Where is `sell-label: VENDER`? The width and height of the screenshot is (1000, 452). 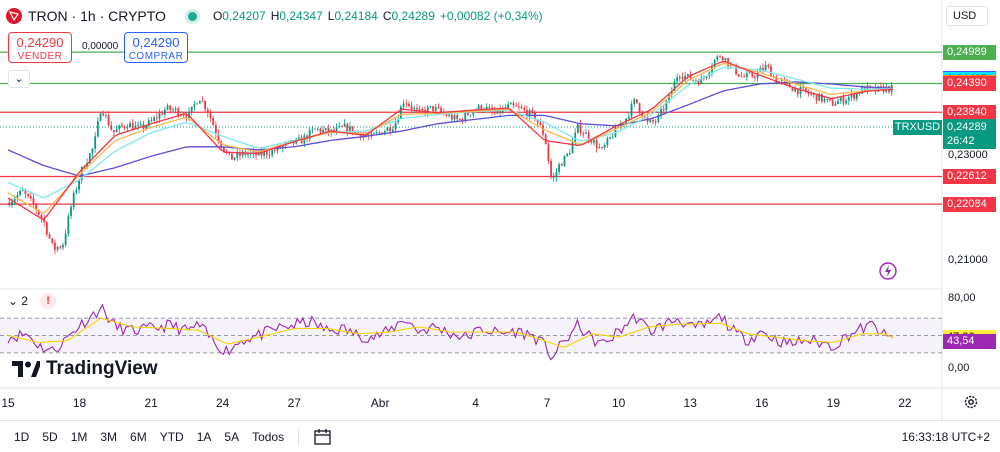
sell-label: VENDER is located at coordinates (40, 56).